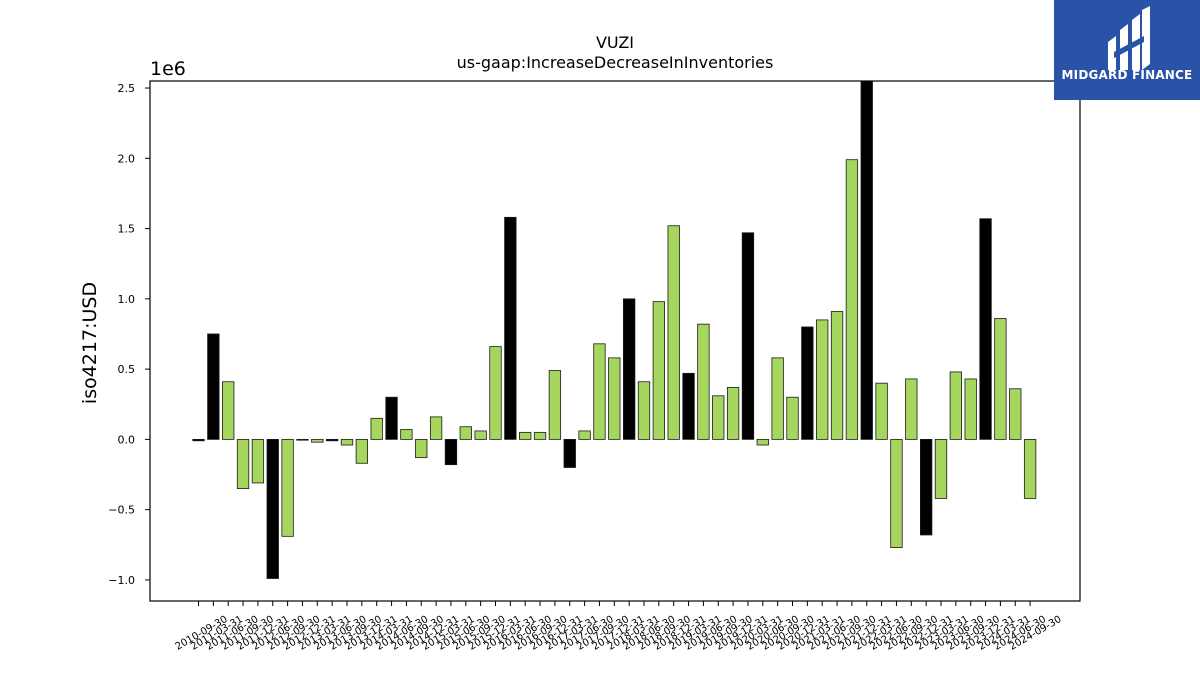 This screenshot has width=1200, height=675. What do you see at coordinates (127, 369) in the screenshot?
I see `y-tick-label: 0.5` at bounding box center [127, 369].